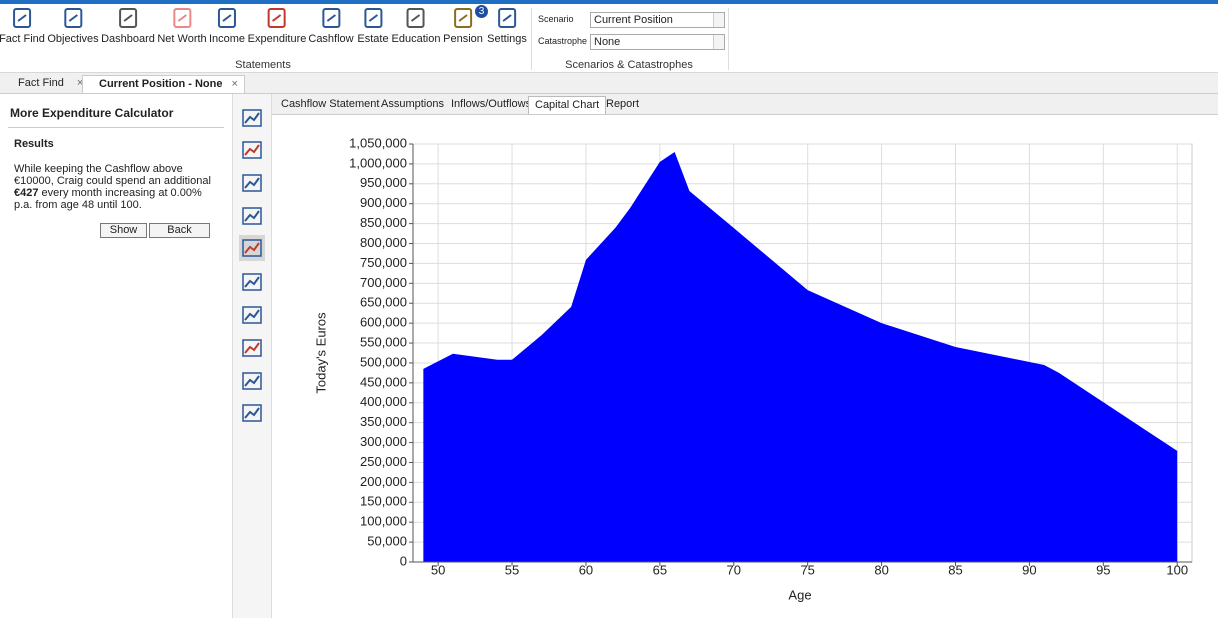  I want to click on toolbar-button: Settings, so click(507, 25).